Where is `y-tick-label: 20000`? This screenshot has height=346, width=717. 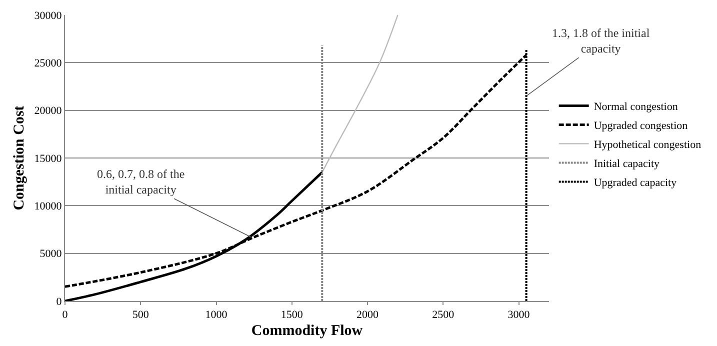
y-tick-label: 20000 is located at coordinates (48, 111).